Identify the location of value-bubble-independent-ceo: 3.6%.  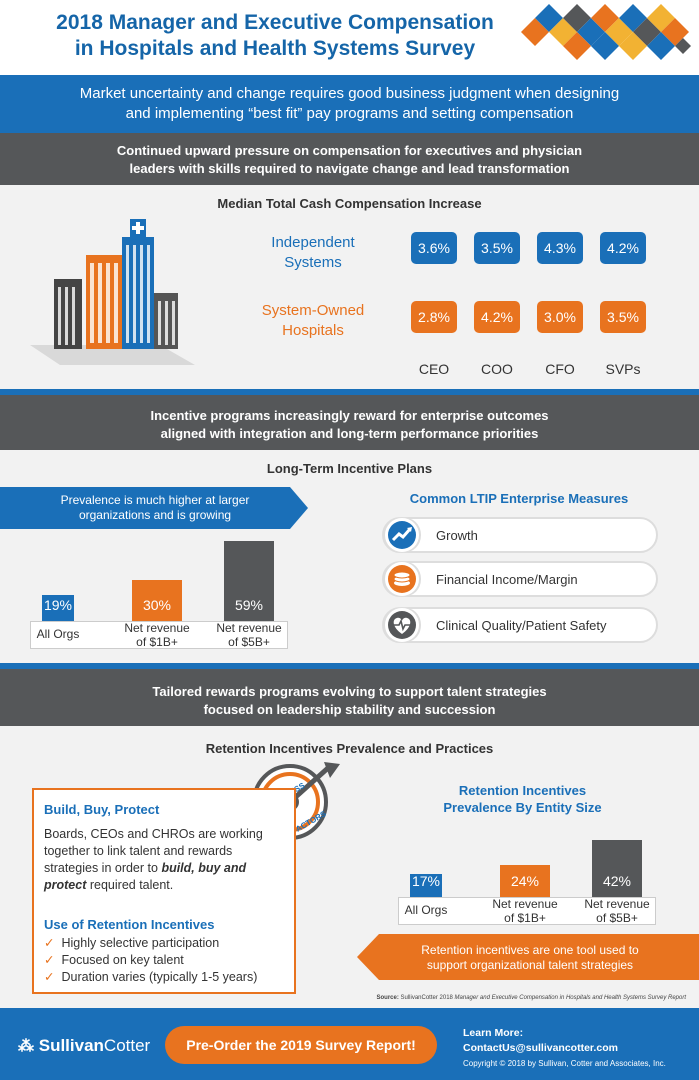
(434, 248).